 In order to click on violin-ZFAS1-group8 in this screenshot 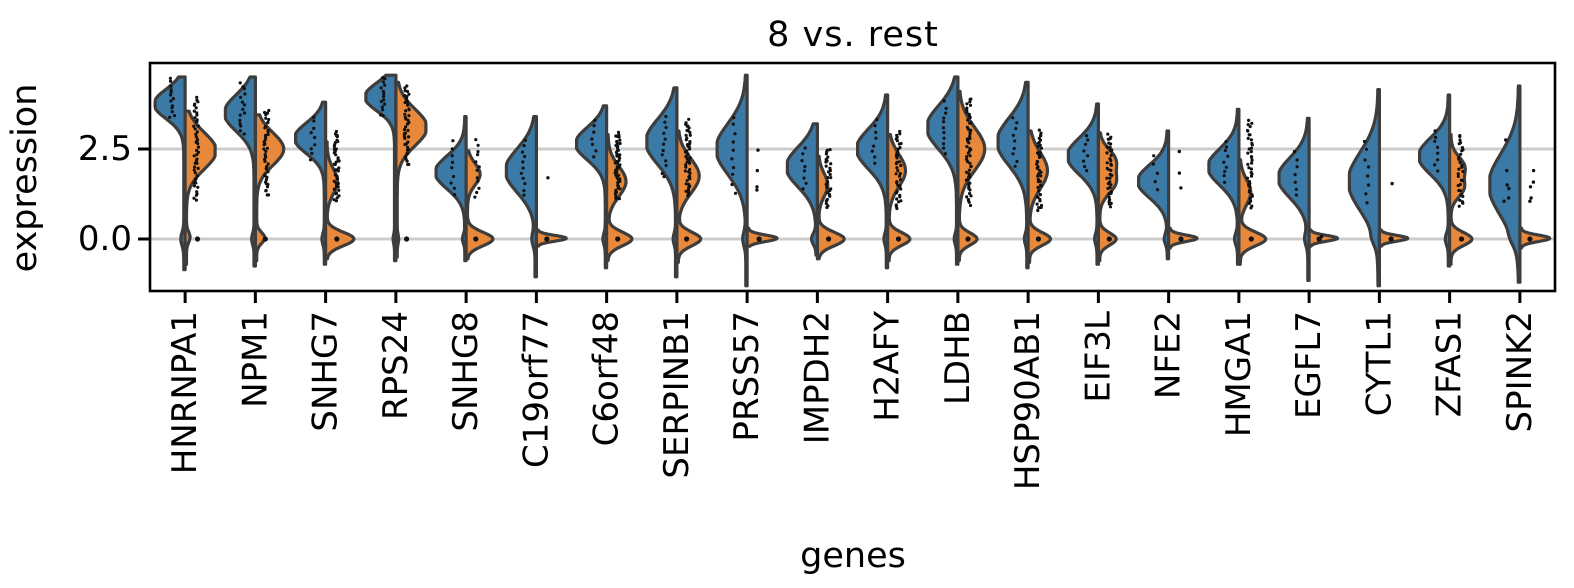, I will do `click(1434, 180)`.